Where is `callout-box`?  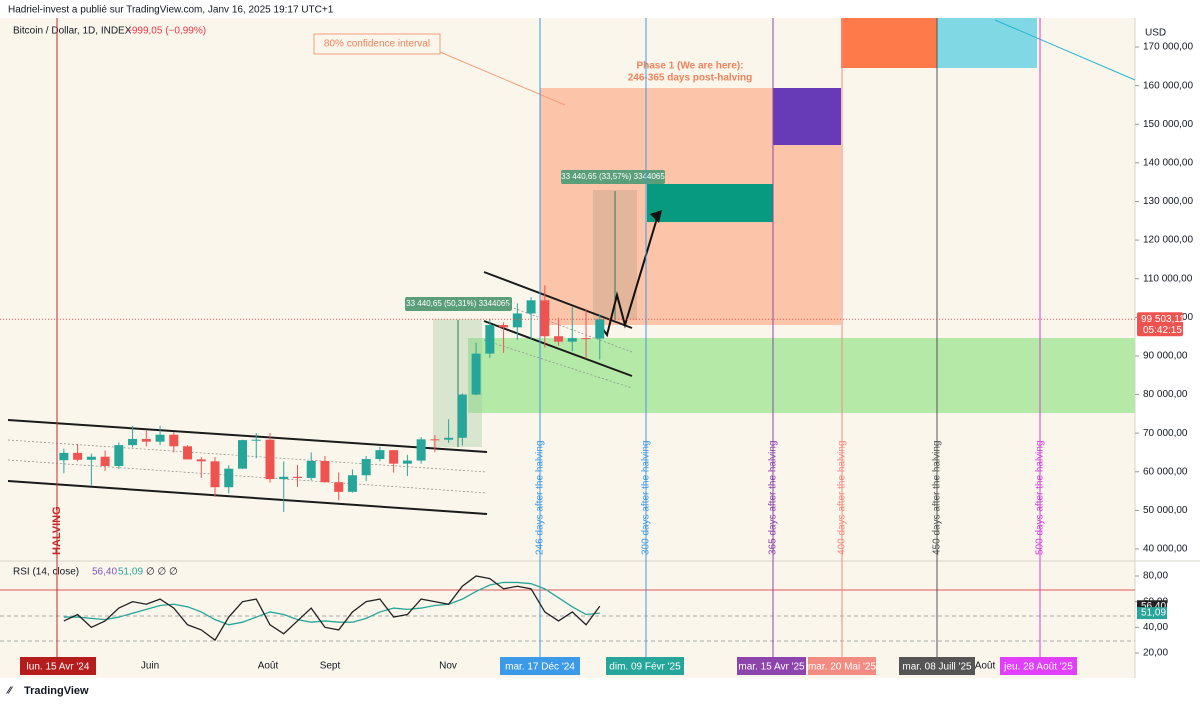 callout-box is located at coordinates (377, 44).